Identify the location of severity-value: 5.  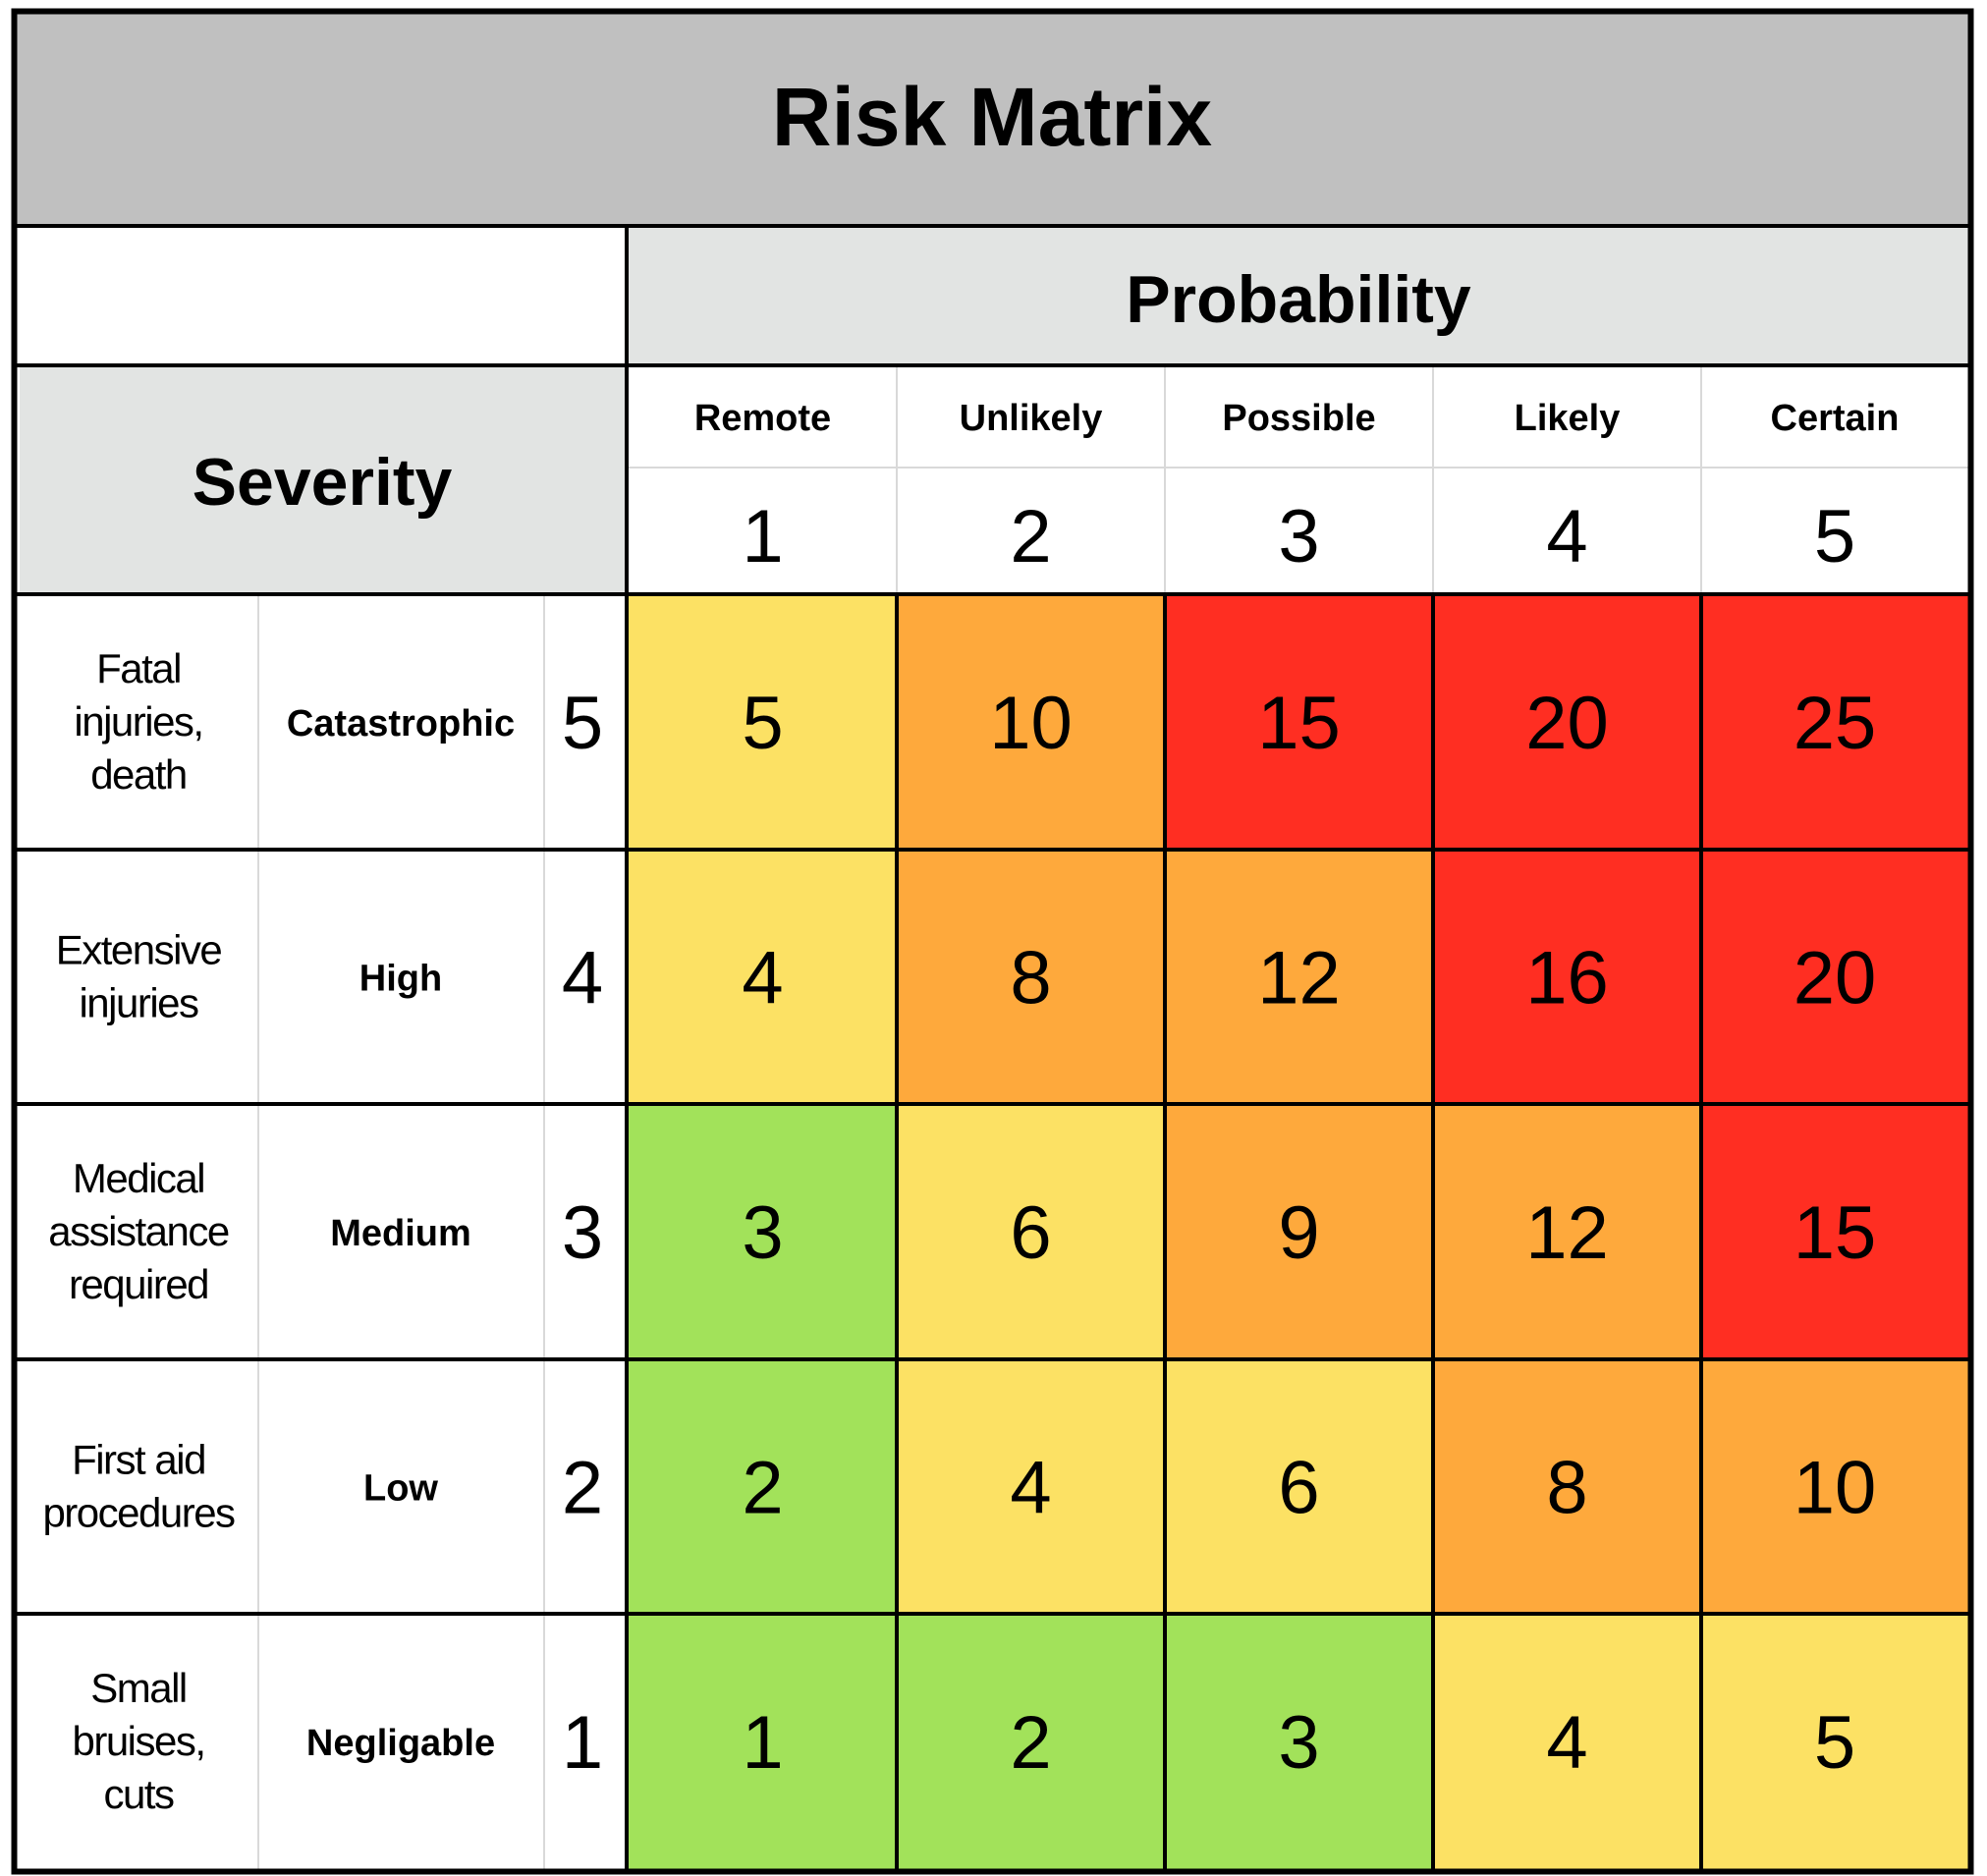
(582, 724).